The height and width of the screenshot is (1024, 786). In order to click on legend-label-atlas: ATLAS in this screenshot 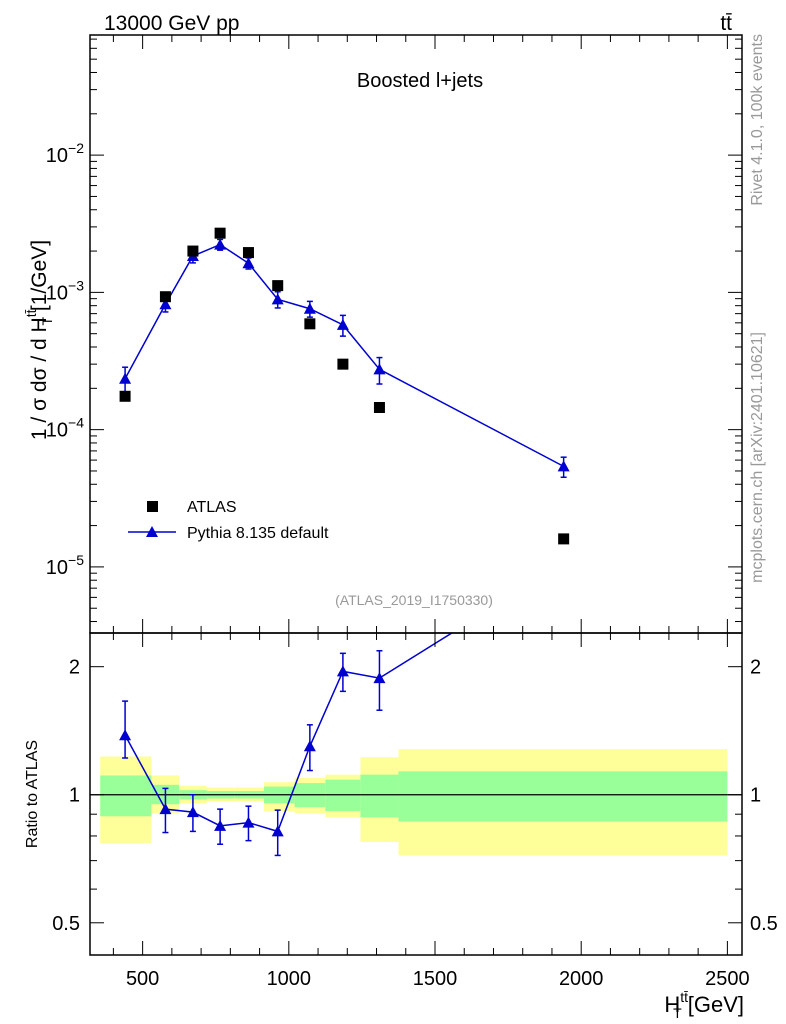, I will do `click(212, 507)`.